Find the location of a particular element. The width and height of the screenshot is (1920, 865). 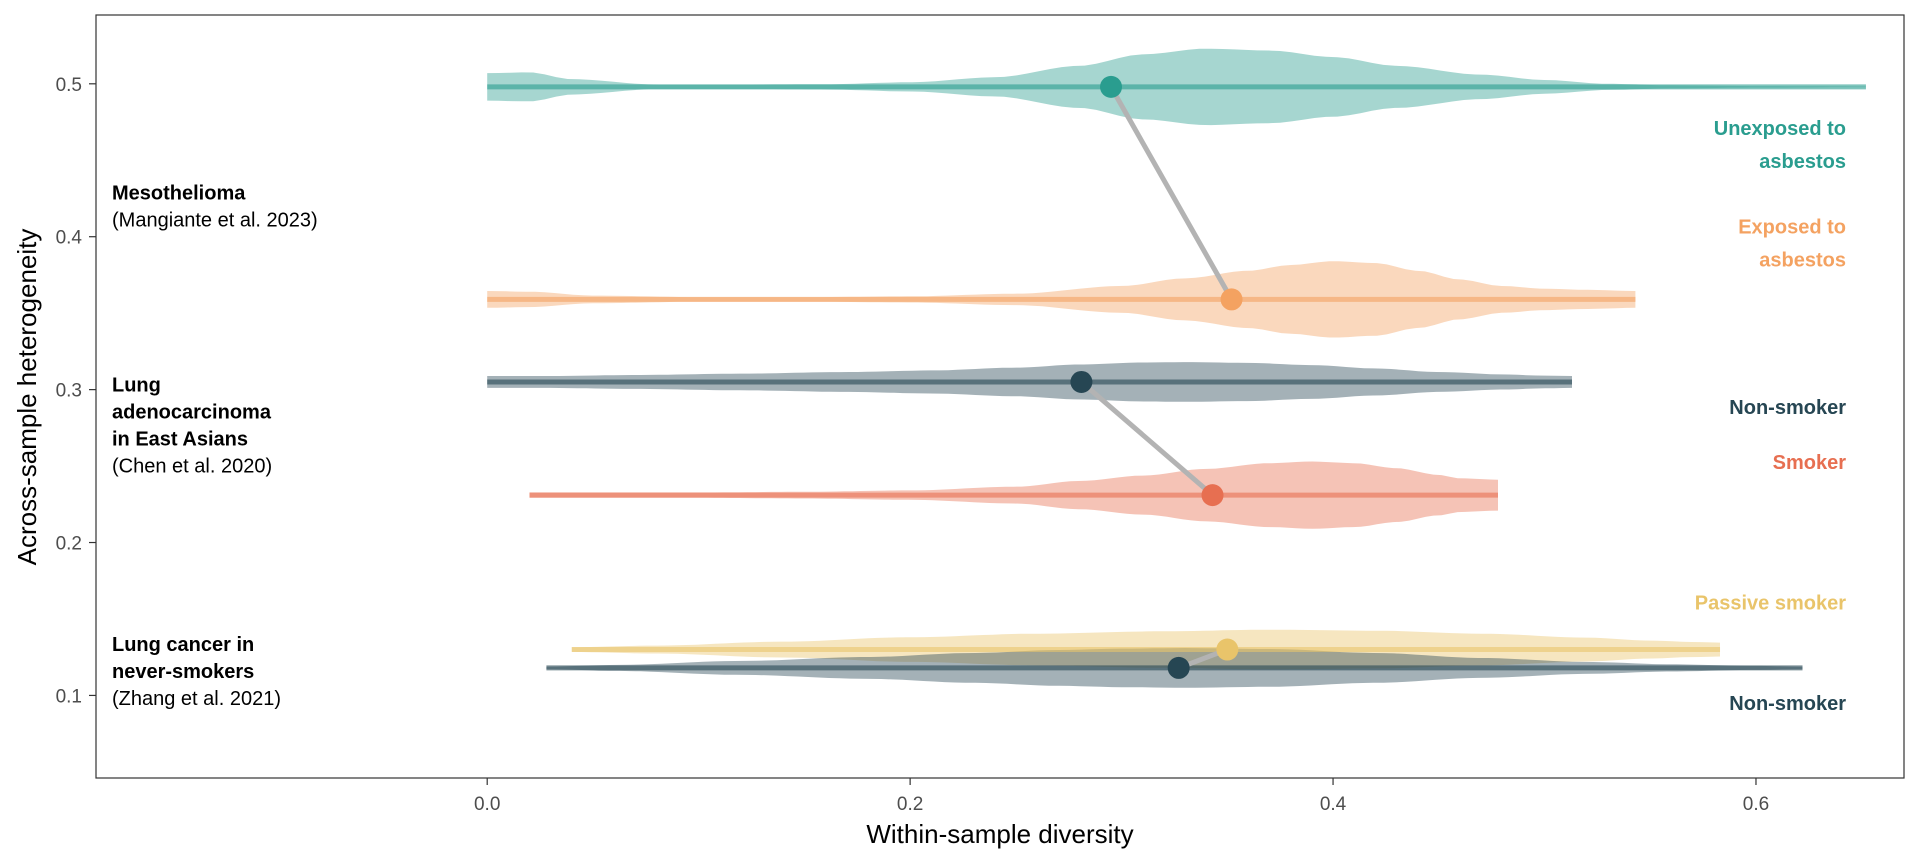

study-title-0-0: Mesothelioma is located at coordinates (179, 194).